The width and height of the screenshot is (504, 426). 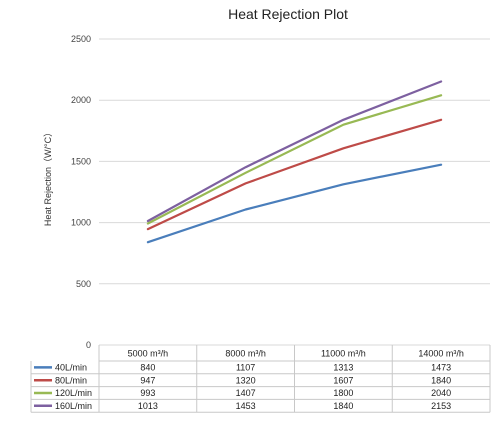 I want to click on category-label: 14000 m³/h, so click(x=441, y=354).